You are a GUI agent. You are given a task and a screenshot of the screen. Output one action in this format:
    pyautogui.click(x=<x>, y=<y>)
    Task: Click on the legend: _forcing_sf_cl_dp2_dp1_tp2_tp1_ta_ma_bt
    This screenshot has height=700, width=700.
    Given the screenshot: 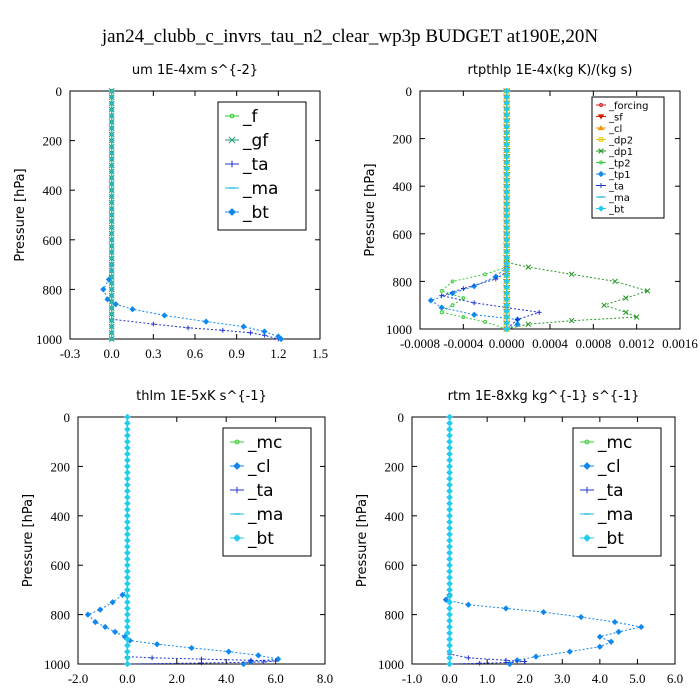 What is the action you would take?
    pyautogui.click(x=628, y=157)
    